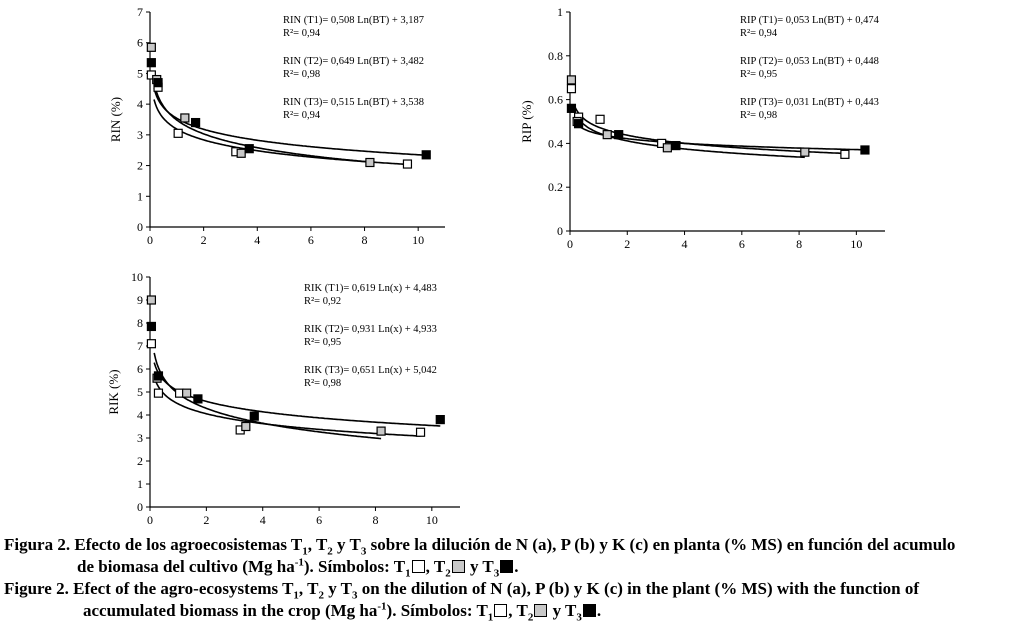 The height and width of the screenshot is (623, 1015). I want to click on y-axis-label: RIK (%), so click(113, 391).